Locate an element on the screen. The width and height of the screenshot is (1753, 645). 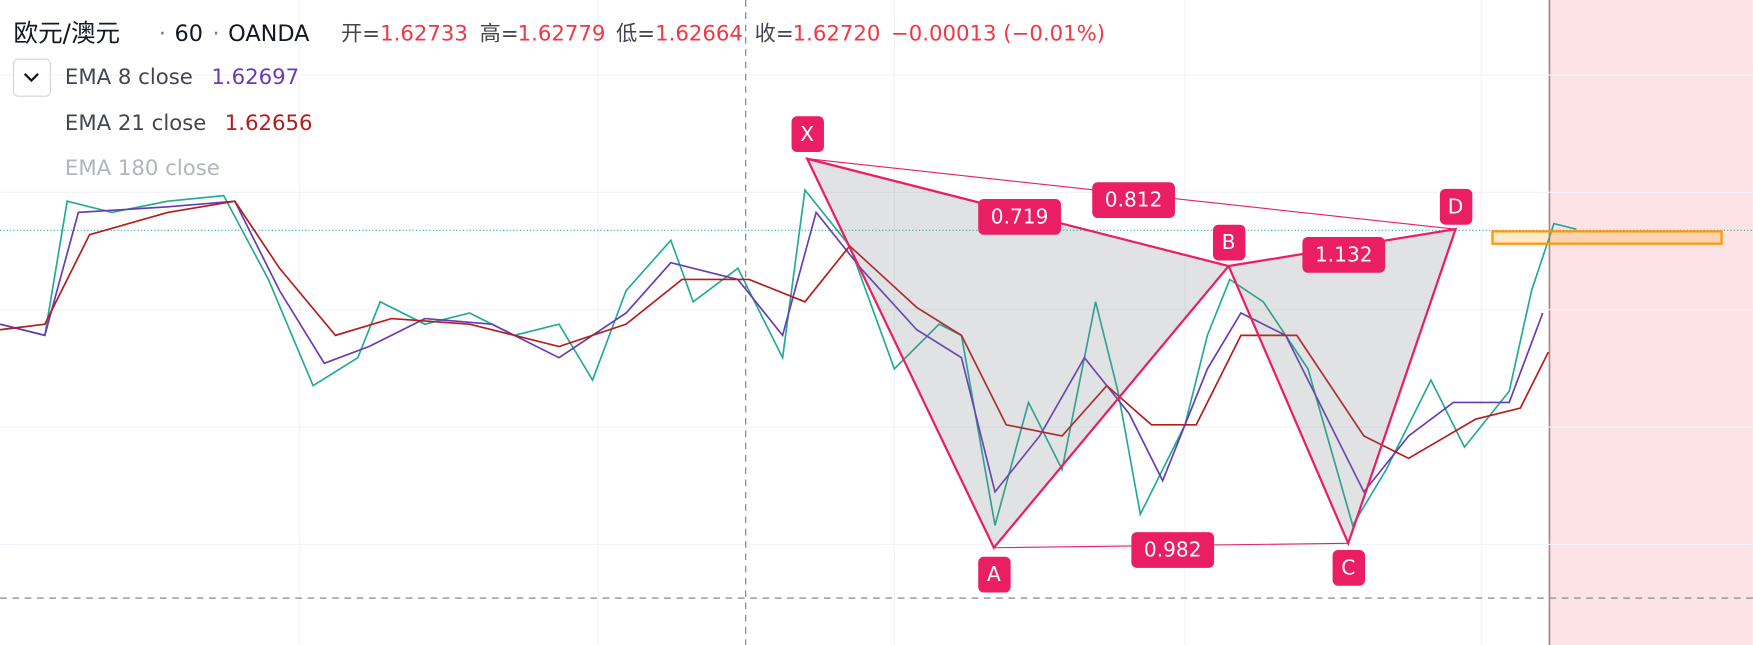
point-label: A is located at coordinates (994, 574).